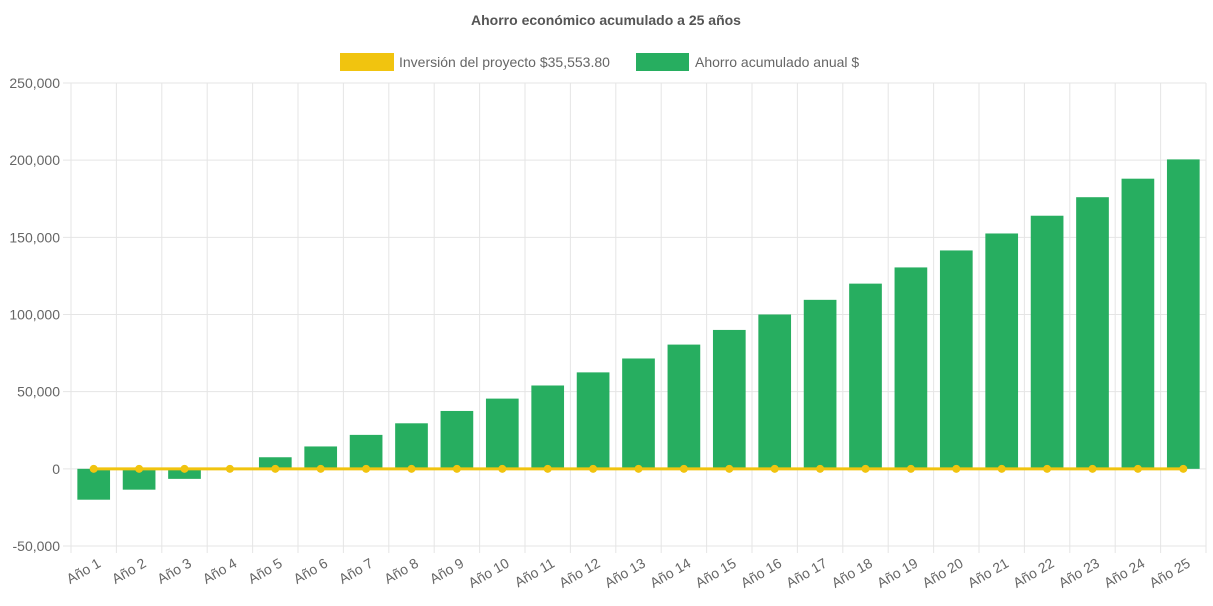 The width and height of the screenshot is (1213, 606). Describe the element at coordinates (777, 62) in the screenshot. I see `legend-label-savings: Ahorro acumulado anual $` at that location.